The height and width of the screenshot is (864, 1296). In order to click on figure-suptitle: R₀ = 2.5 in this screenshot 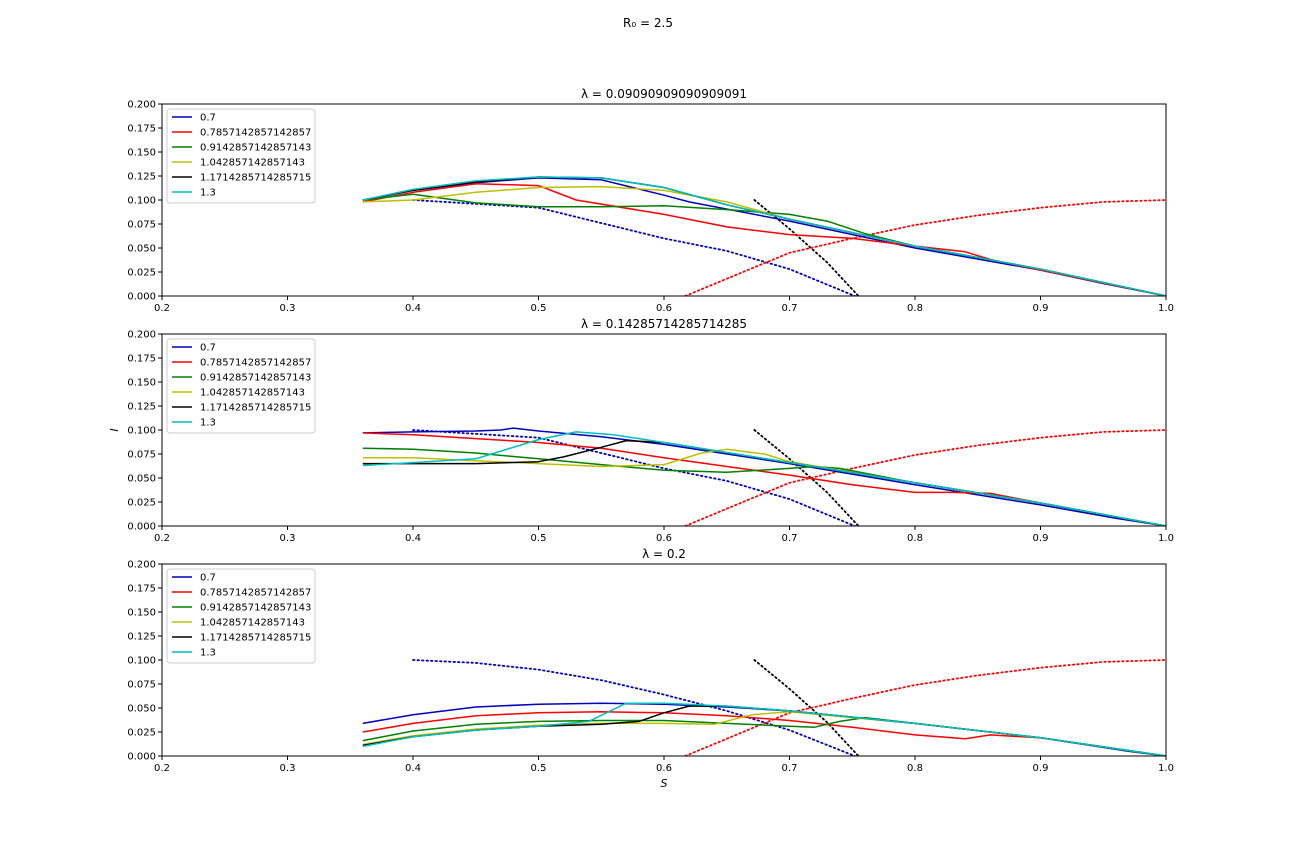, I will do `click(648, 23)`.